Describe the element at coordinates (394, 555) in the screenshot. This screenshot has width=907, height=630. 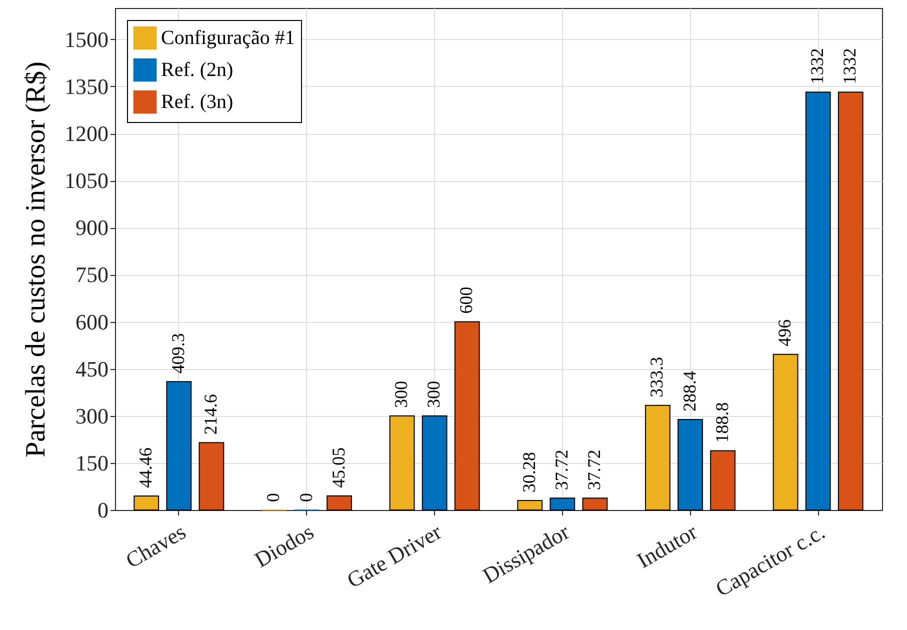
I see `x-tick-label: Gate Driver` at that location.